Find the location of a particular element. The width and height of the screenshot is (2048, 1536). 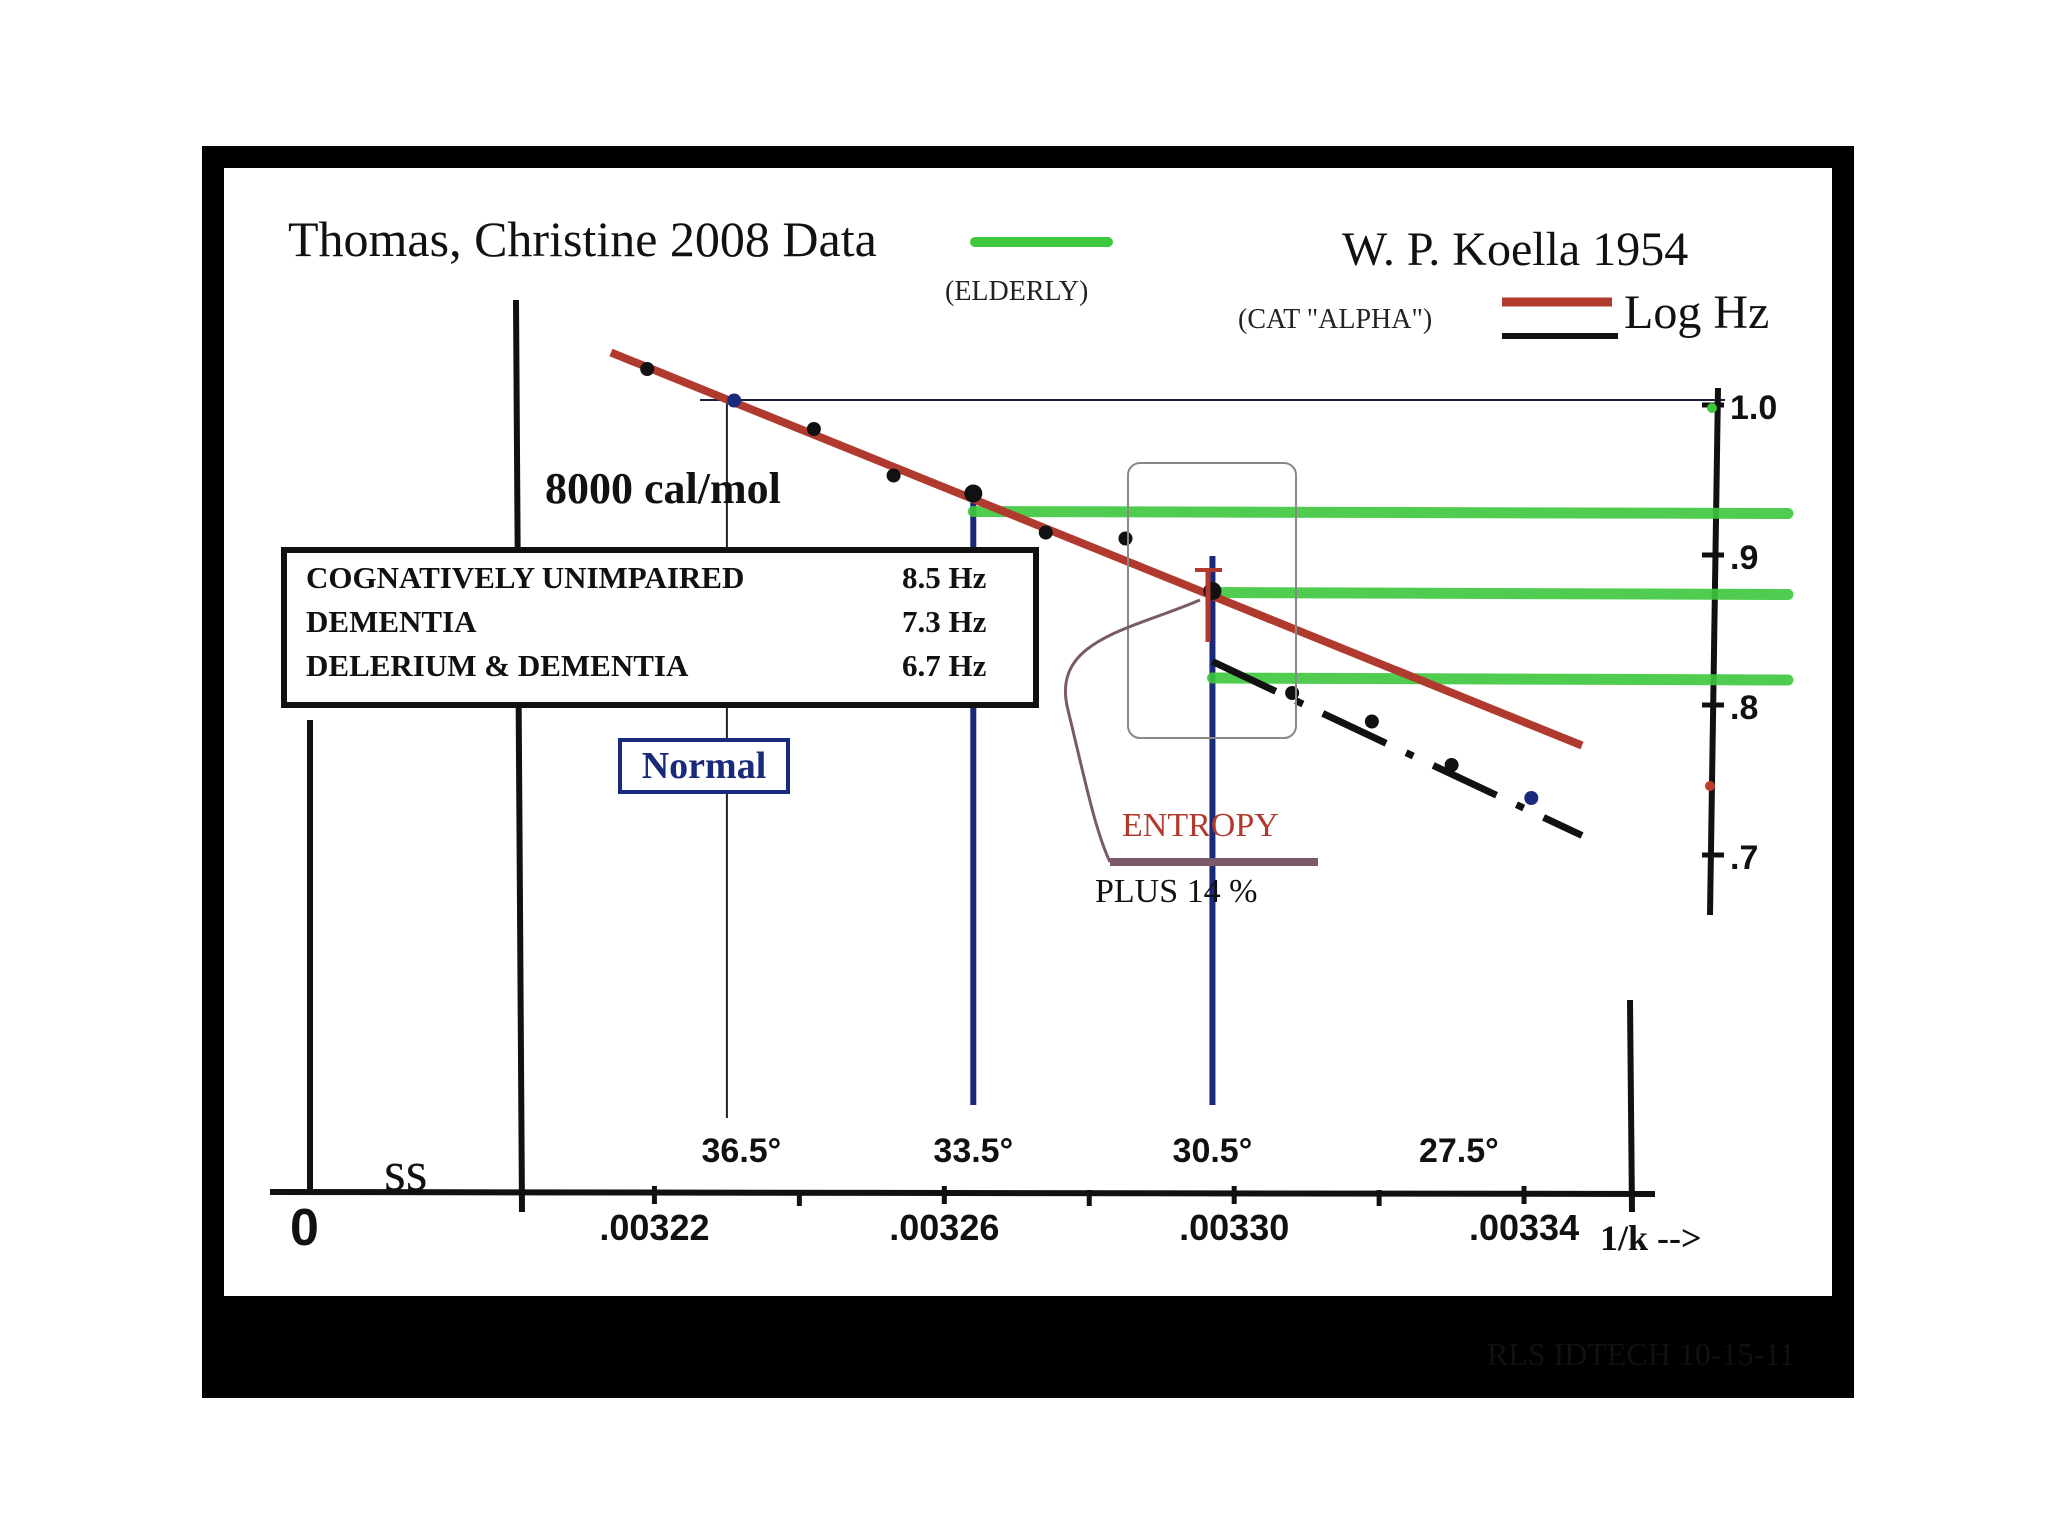

entropy-label: ENTROPY is located at coordinates (1200, 825).